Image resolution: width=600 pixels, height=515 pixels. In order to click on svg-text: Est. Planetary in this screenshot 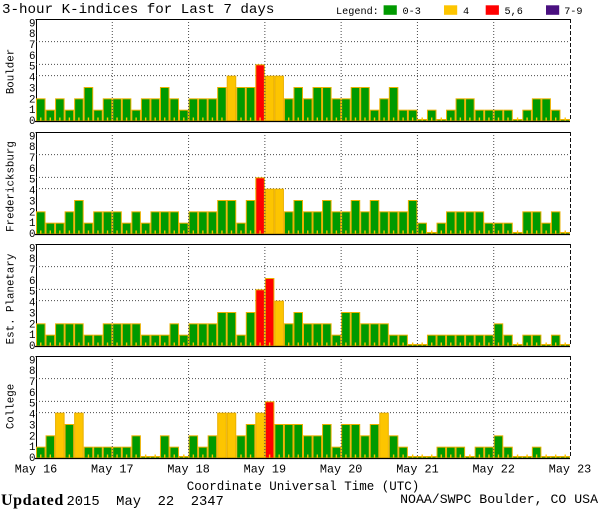, I will do `click(12, 298)`.